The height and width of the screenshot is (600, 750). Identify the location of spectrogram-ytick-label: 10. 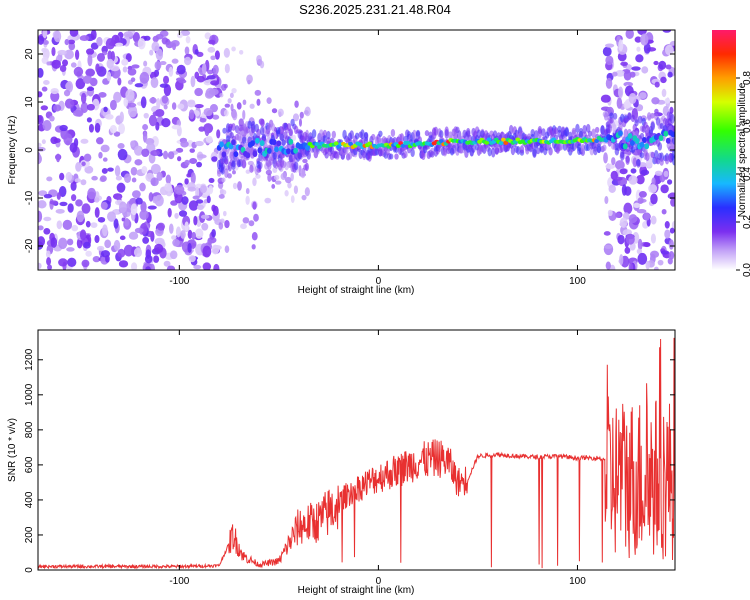
(29, 102).